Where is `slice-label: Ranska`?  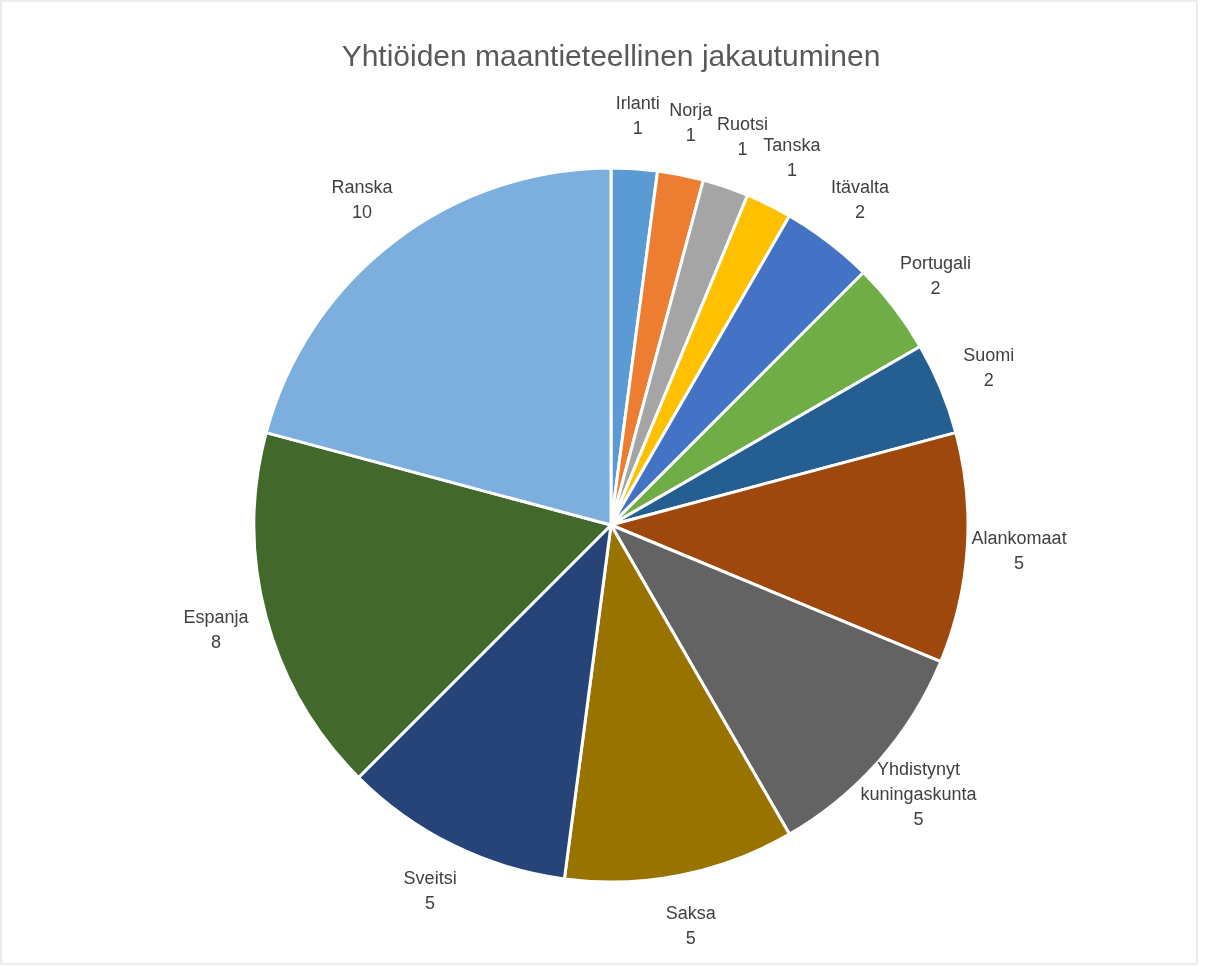
slice-label: Ranska is located at coordinates (362, 186).